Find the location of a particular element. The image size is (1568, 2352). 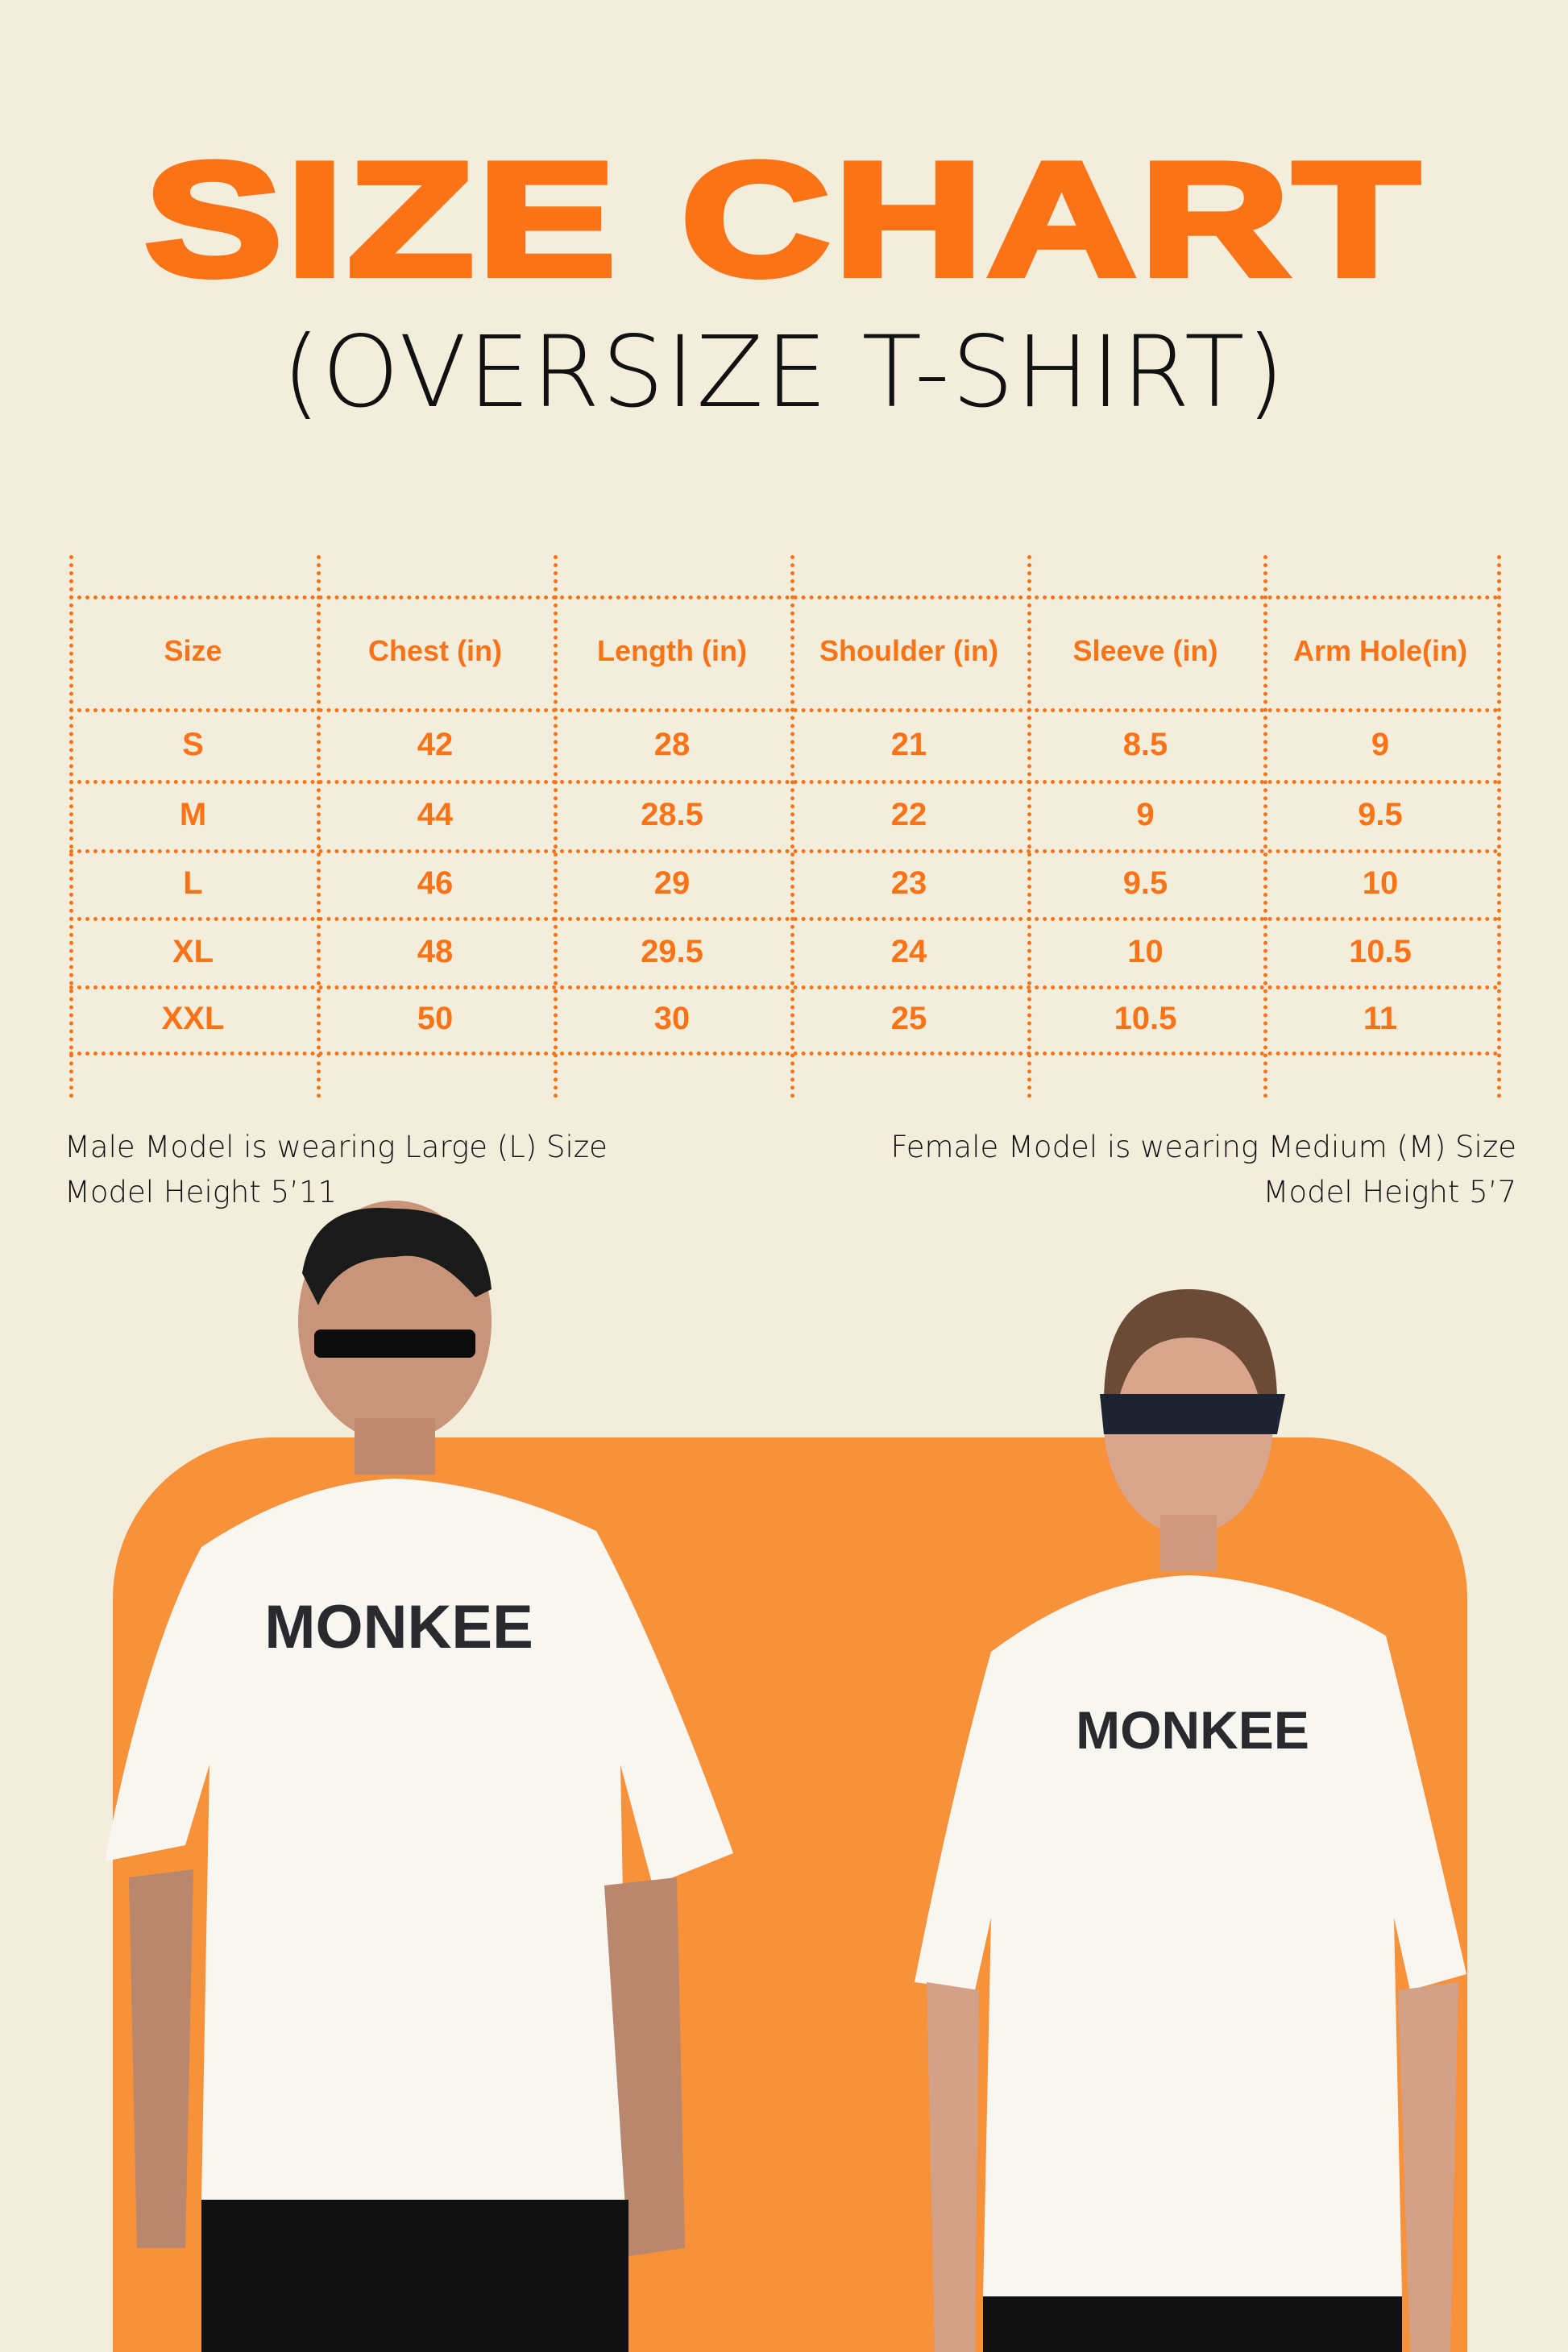

column-header: Sleeve (in) is located at coordinates (1145, 650).